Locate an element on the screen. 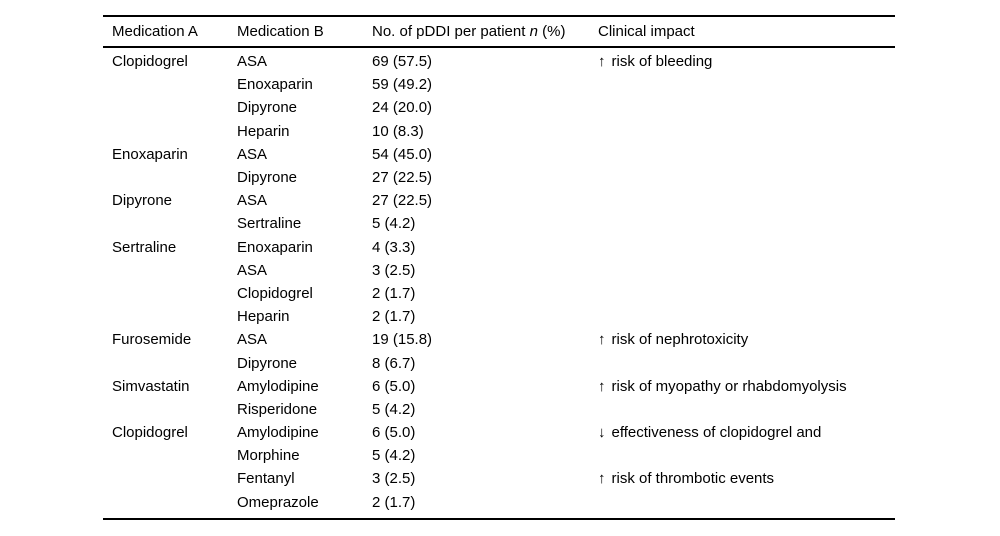 This screenshot has width=1000, height=536. cell-pddi-count: 10 (8.3) is located at coordinates (398, 131).